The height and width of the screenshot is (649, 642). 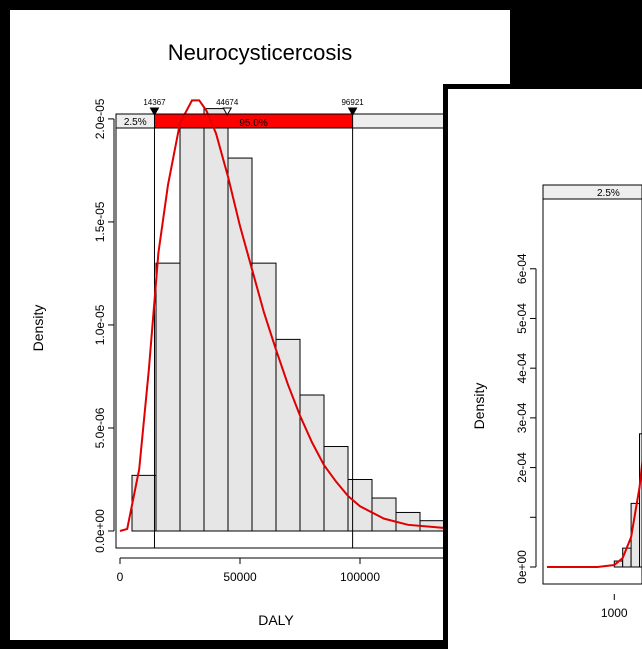 I want to click on y-tick-label: 5e-04, so click(x=522, y=318).